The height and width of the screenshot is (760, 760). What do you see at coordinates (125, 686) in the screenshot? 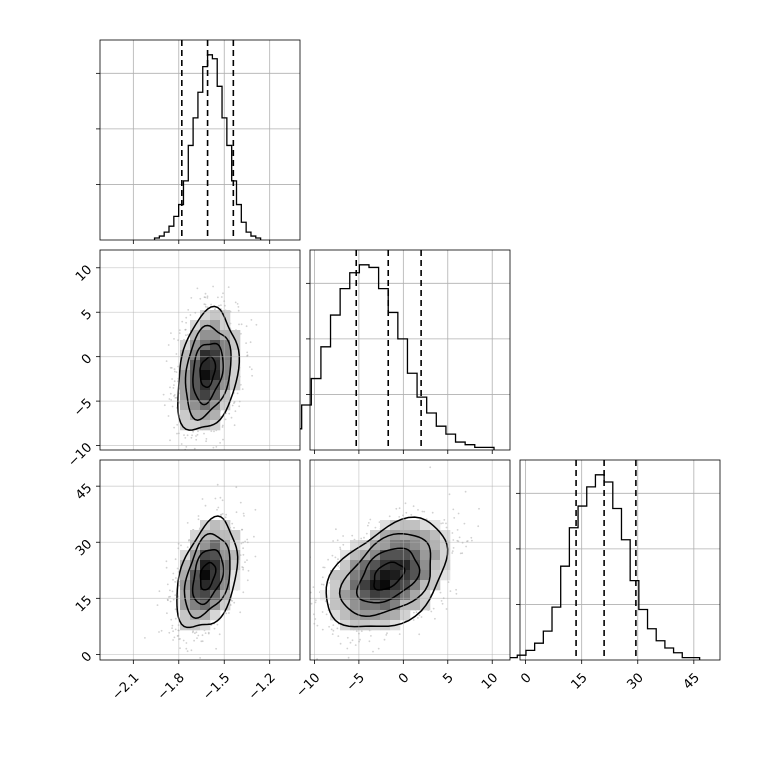
I see `x-tick-label: −2.1` at bounding box center [125, 686].